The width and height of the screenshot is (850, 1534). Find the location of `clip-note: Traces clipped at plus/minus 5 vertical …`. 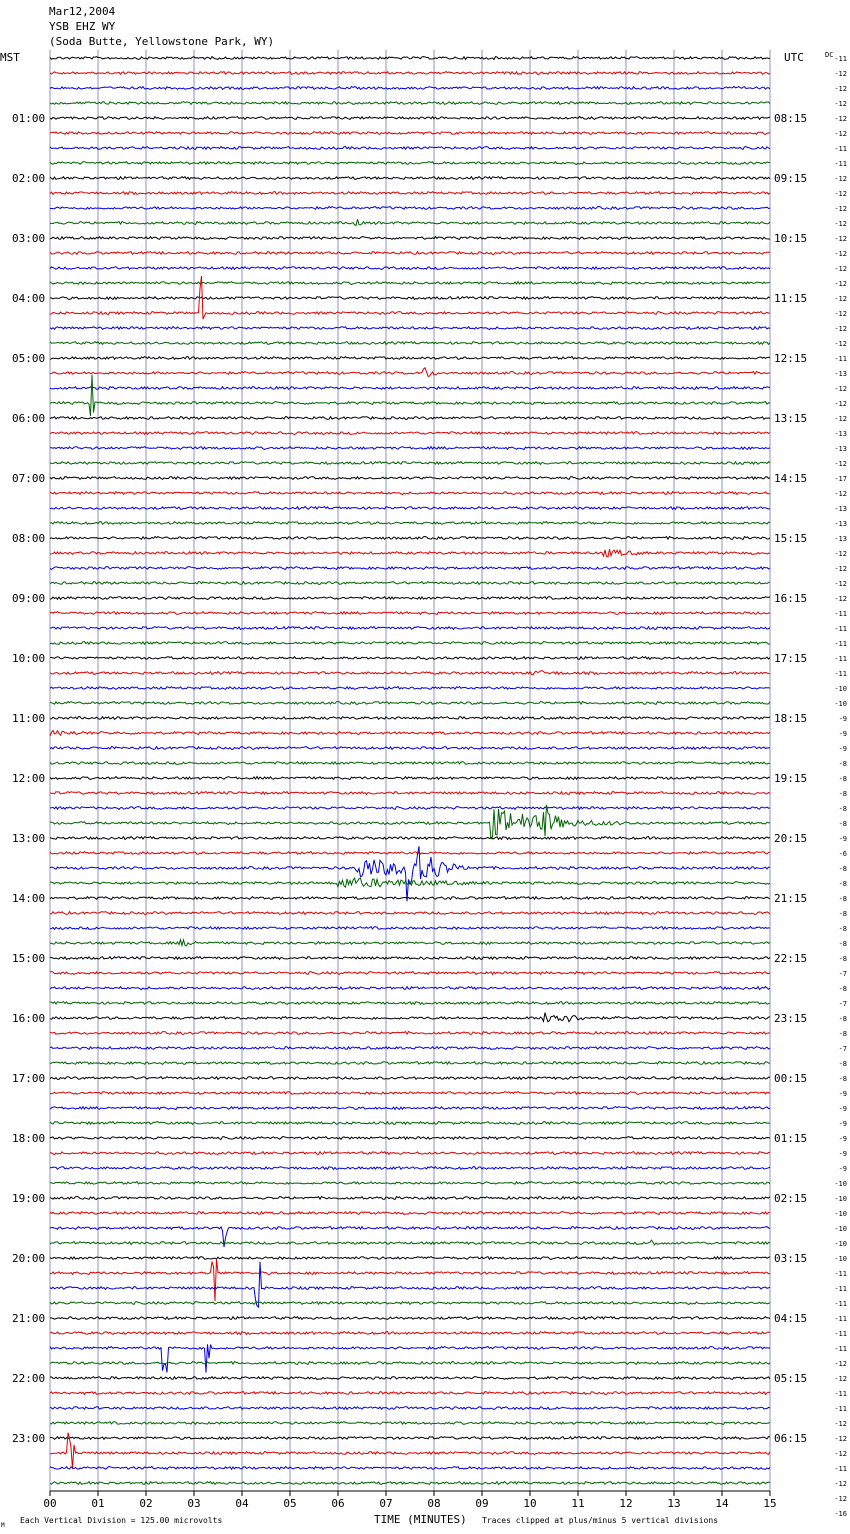

clip-note: Traces clipped at plus/minus 5 vertical … is located at coordinates (600, 1520).